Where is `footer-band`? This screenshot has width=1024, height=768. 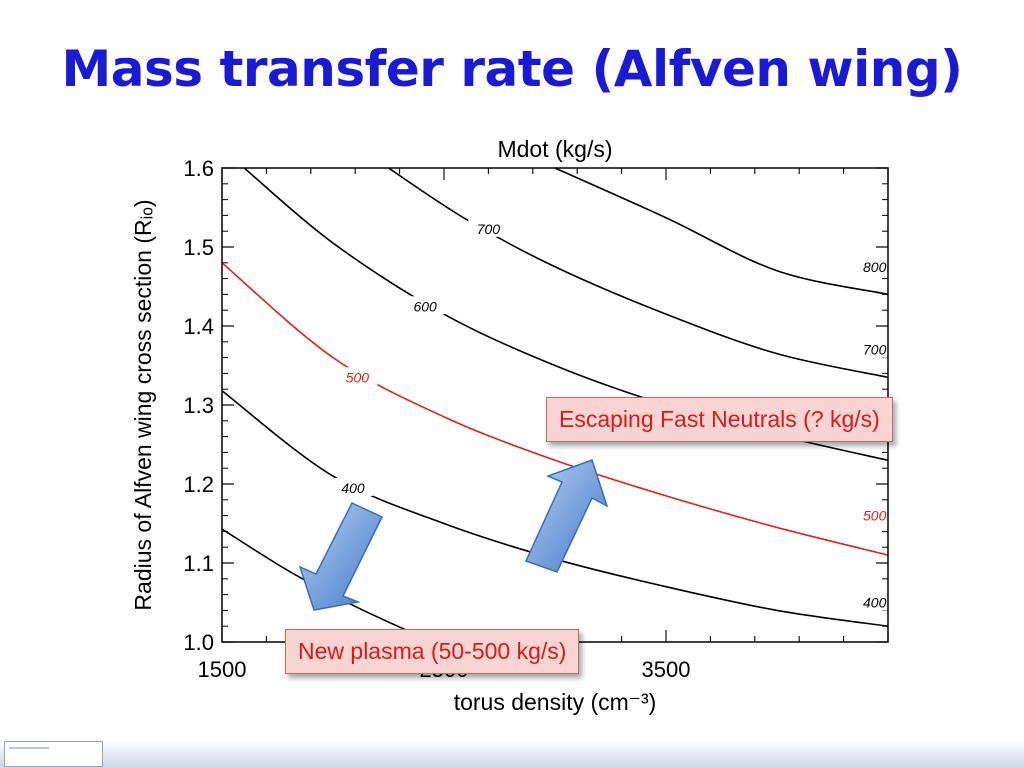
footer-band is located at coordinates (512, 754).